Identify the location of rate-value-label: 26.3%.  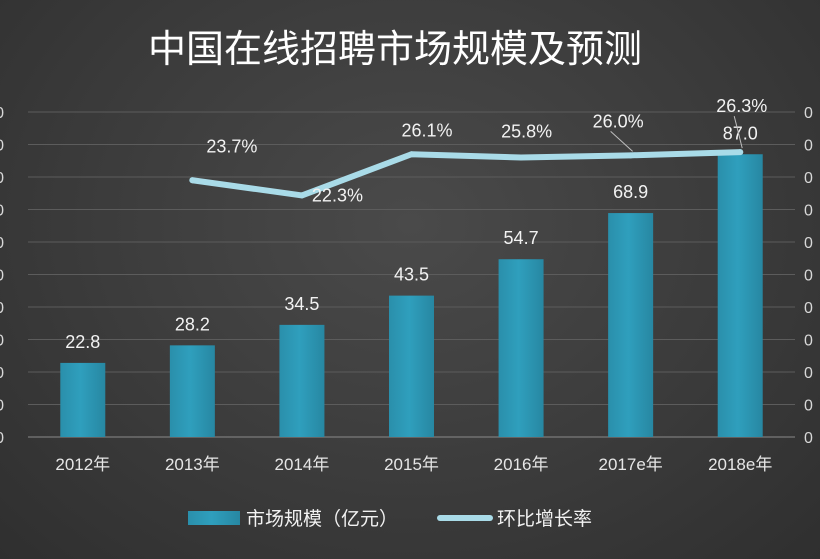
(741, 106).